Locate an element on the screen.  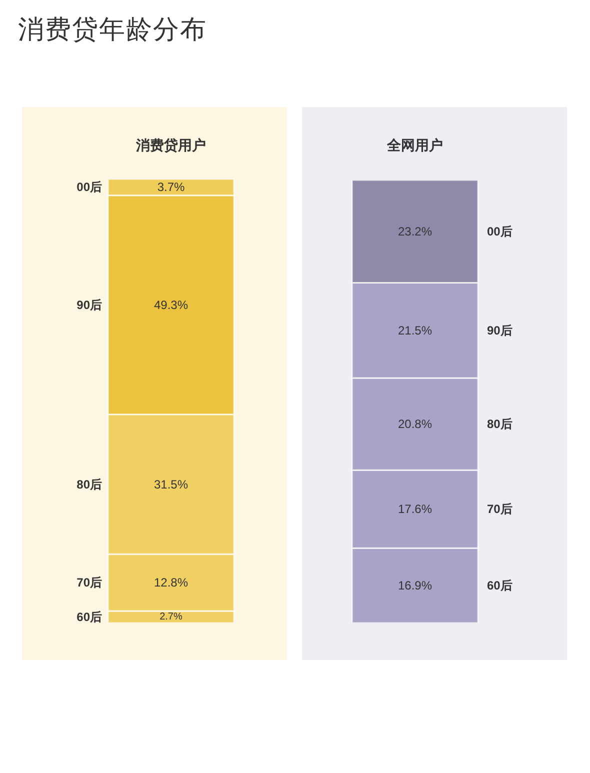
chart-title: 消费贷用户 is located at coordinates (171, 146).